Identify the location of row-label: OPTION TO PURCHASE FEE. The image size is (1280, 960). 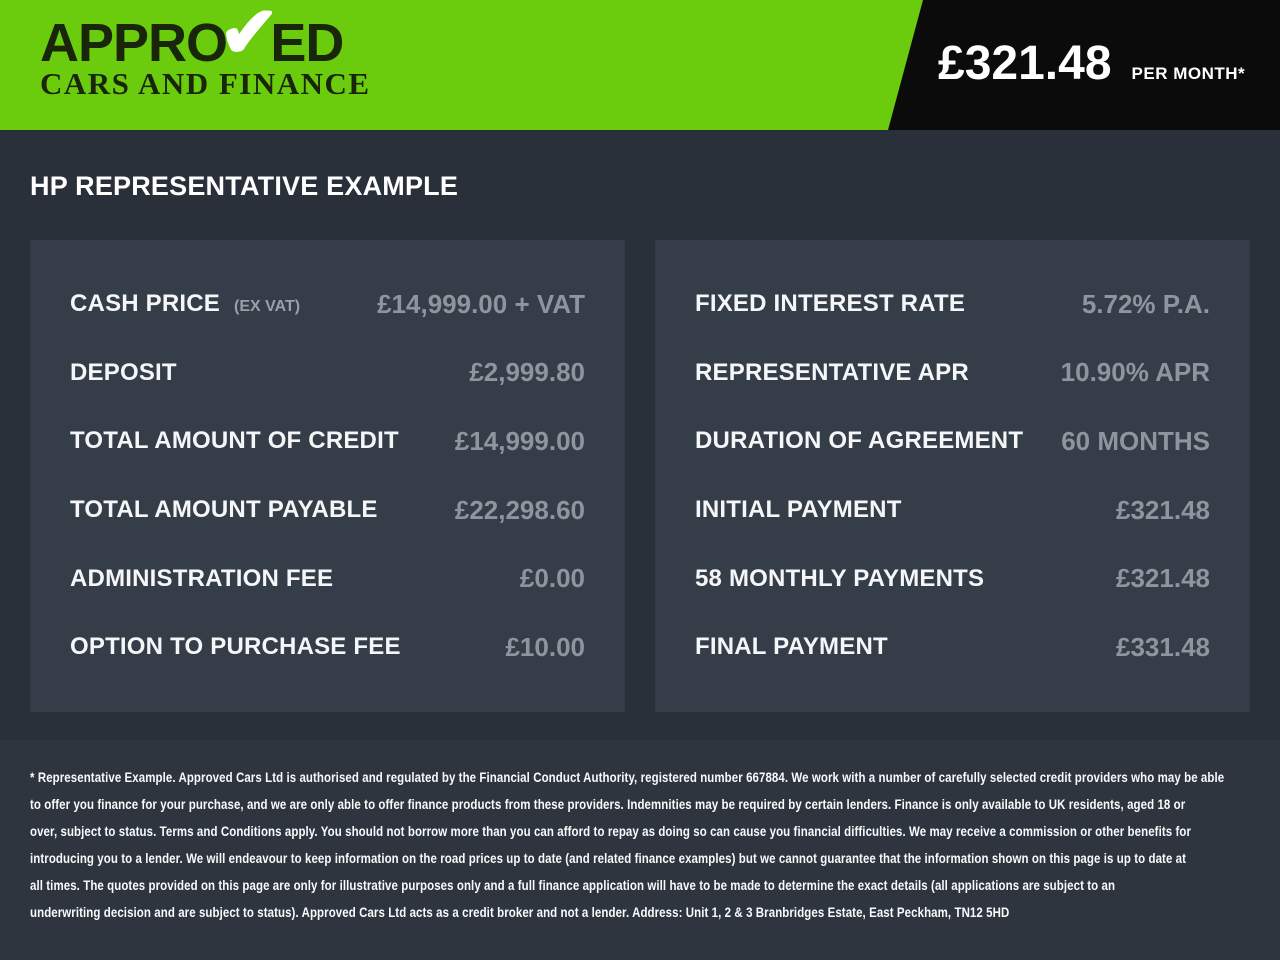
(235, 647).